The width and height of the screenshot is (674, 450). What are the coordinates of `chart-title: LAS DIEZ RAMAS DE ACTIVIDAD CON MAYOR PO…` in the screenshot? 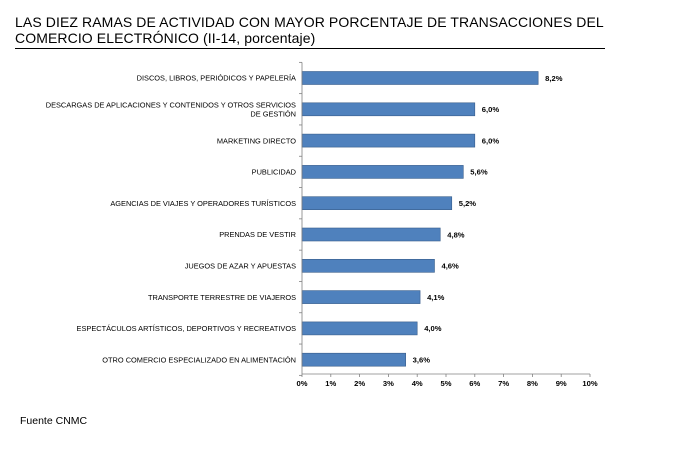 It's located at (310, 31).